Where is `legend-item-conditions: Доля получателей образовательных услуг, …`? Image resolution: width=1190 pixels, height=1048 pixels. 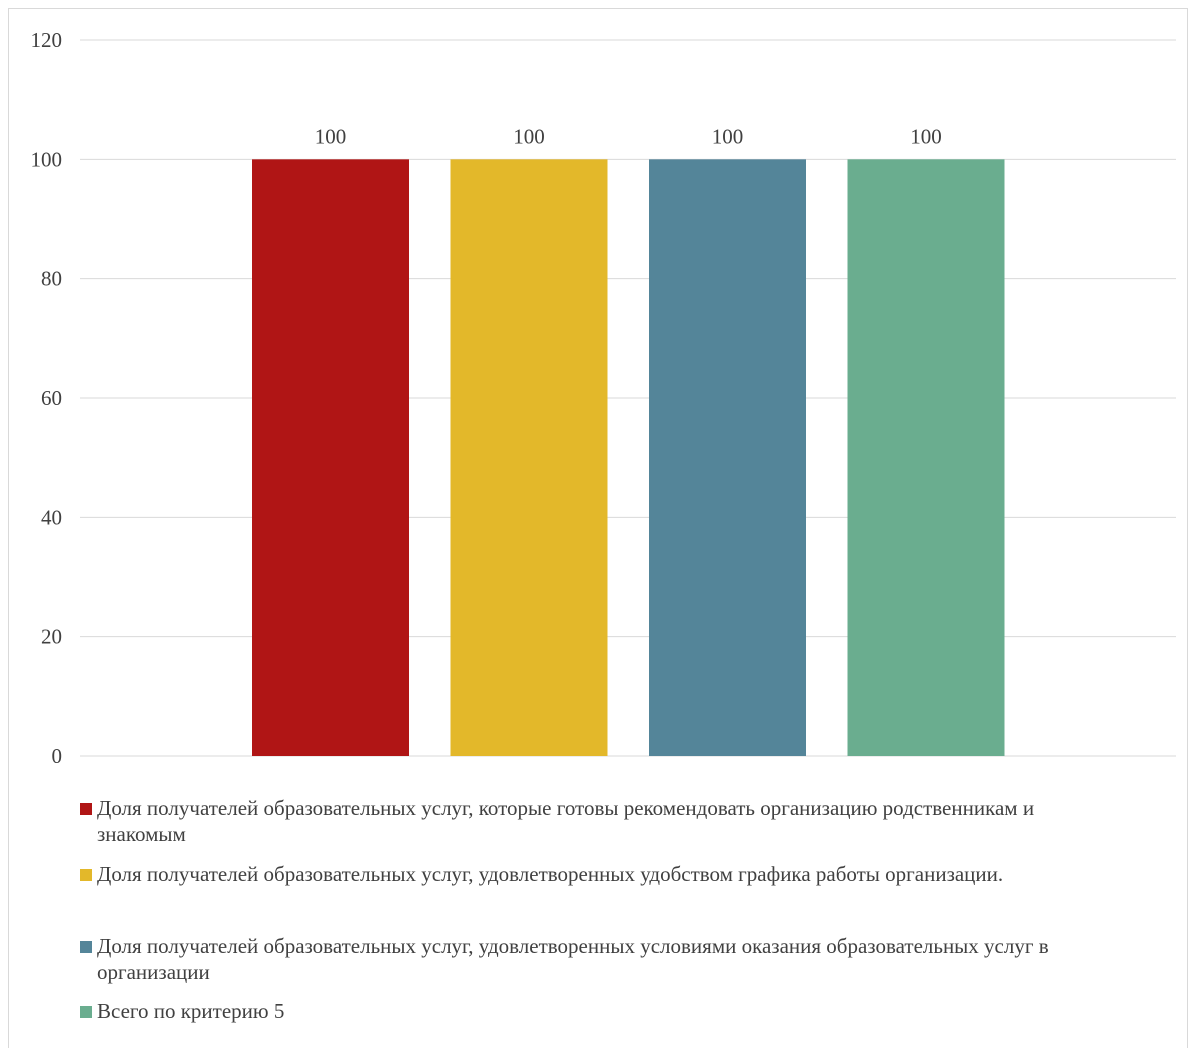
legend-item-conditions: Доля получателей образовательных услуг, … is located at coordinates (617, 959).